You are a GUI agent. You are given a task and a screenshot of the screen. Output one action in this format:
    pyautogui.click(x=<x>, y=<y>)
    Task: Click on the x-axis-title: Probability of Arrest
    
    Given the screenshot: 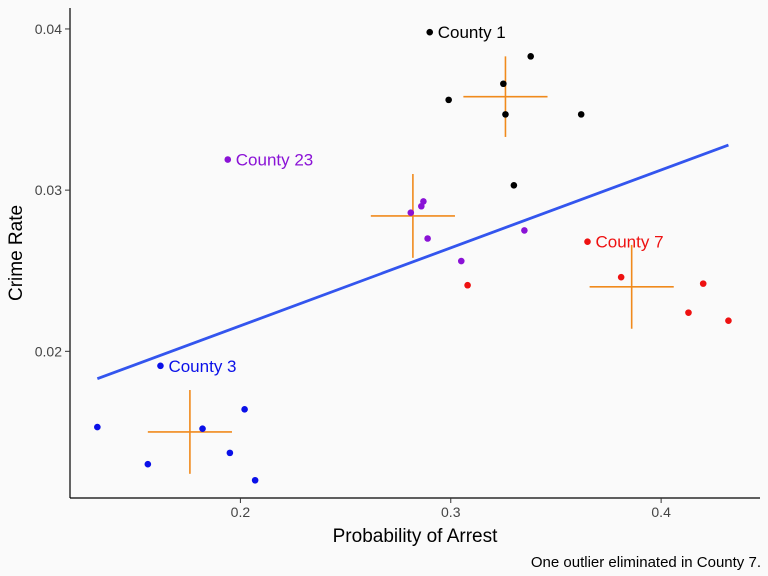 What is the action you would take?
    pyautogui.click(x=415, y=536)
    